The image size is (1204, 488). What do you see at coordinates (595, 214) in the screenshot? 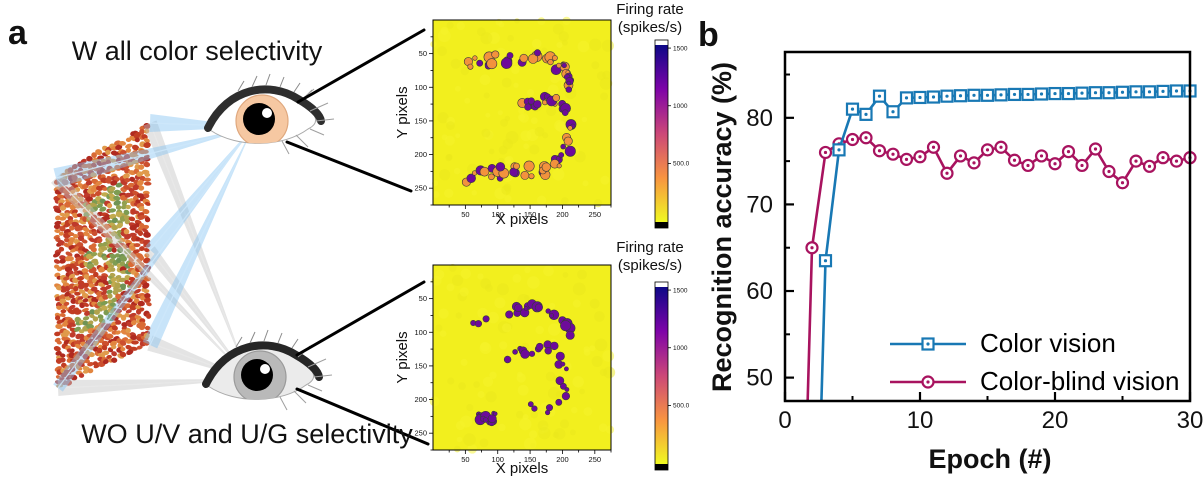
I see `x-tick-label: 250` at bounding box center [595, 214].